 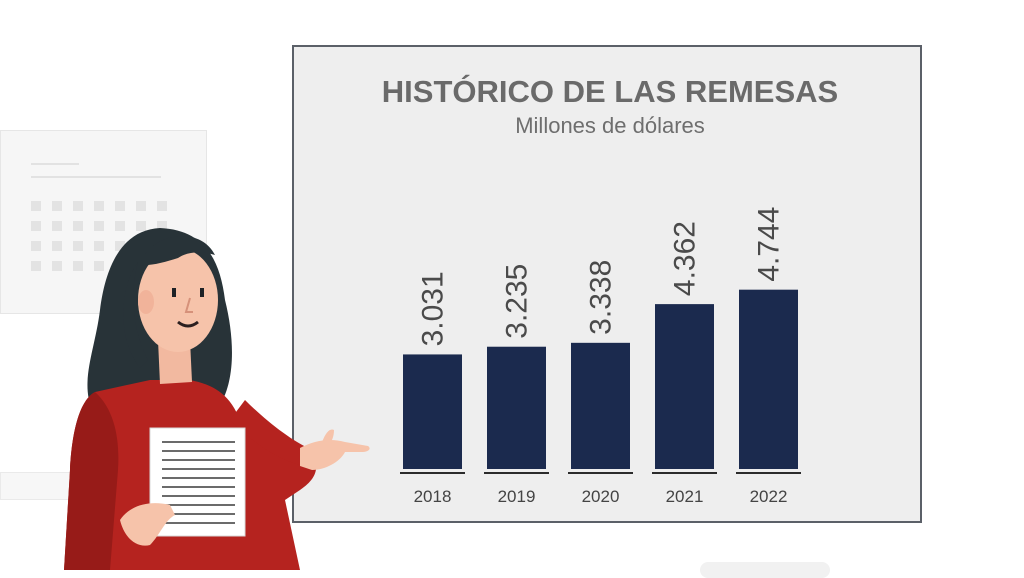 What do you see at coordinates (271, 432) in the screenshot?
I see `right-arm` at bounding box center [271, 432].